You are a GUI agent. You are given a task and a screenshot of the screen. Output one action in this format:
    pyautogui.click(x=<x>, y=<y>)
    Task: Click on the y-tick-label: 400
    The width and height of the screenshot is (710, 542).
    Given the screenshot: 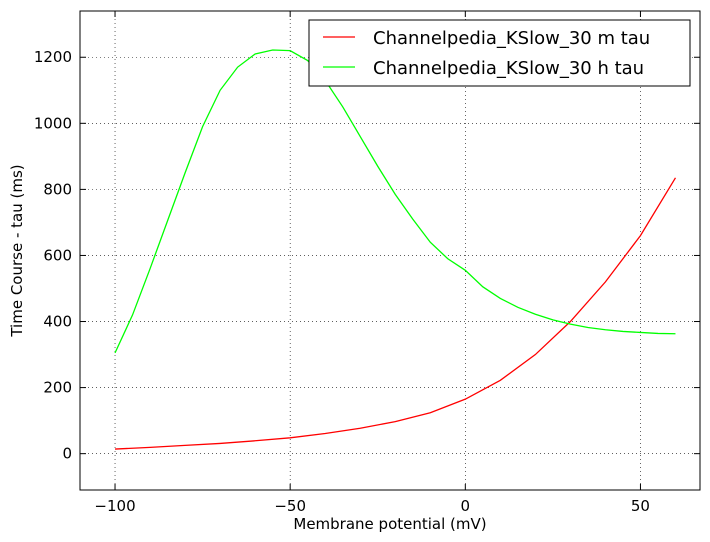 What is the action you would take?
    pyautogui.click(x=57, y=322)
    